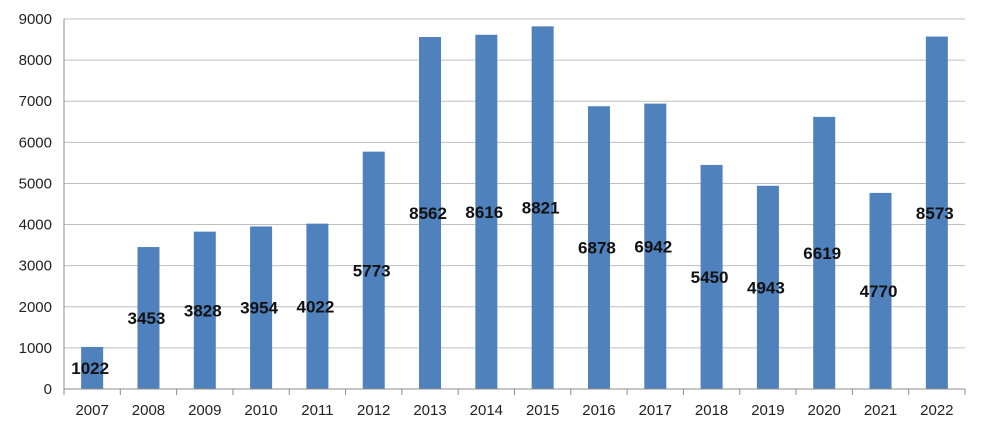  I want to click on bar-2010, so click(261, 307).